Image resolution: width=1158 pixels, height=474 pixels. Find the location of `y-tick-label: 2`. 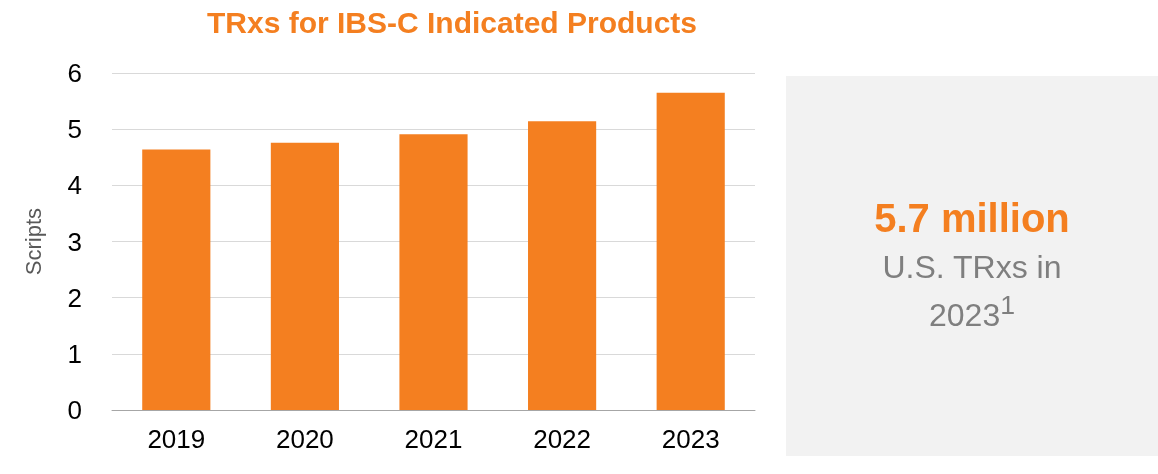

y-tick-label: 2 is located at coordinates (74, 297).